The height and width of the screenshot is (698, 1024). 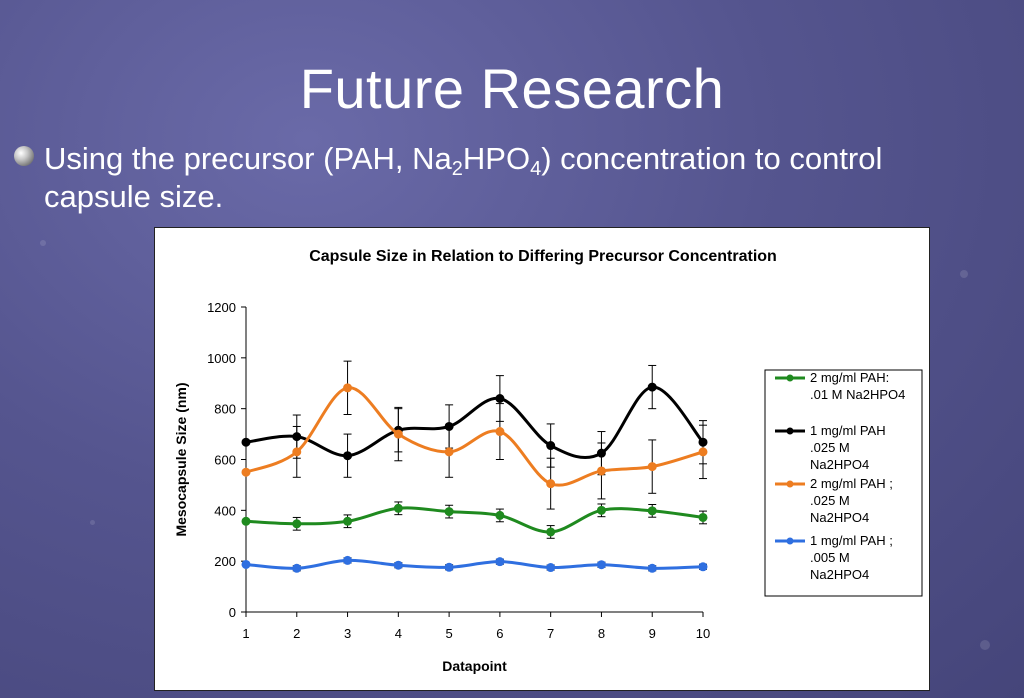 I want to click on slide-title: Future Research, so click(x=512, y=88).